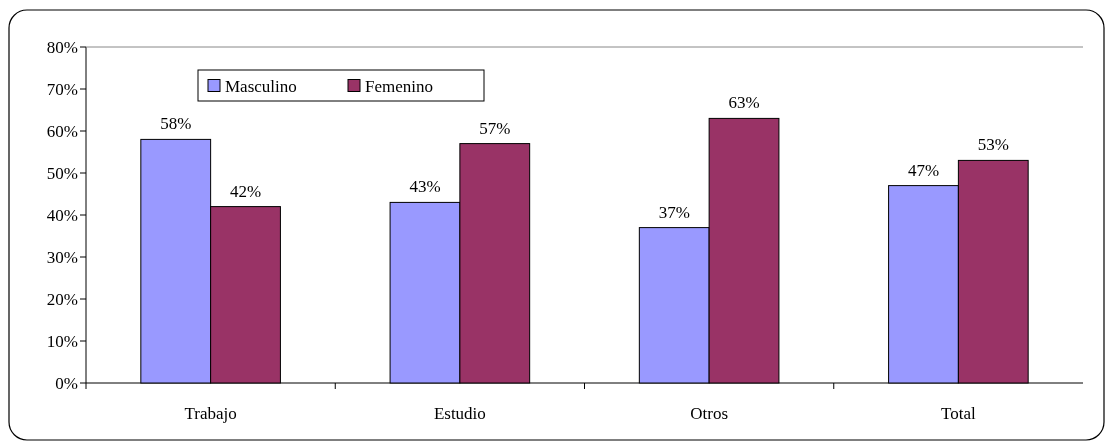  What do you see at coordinates (62, 131) in the screenshot?
I see `y-tick-label: 60%` at bounding box center [62, 131].